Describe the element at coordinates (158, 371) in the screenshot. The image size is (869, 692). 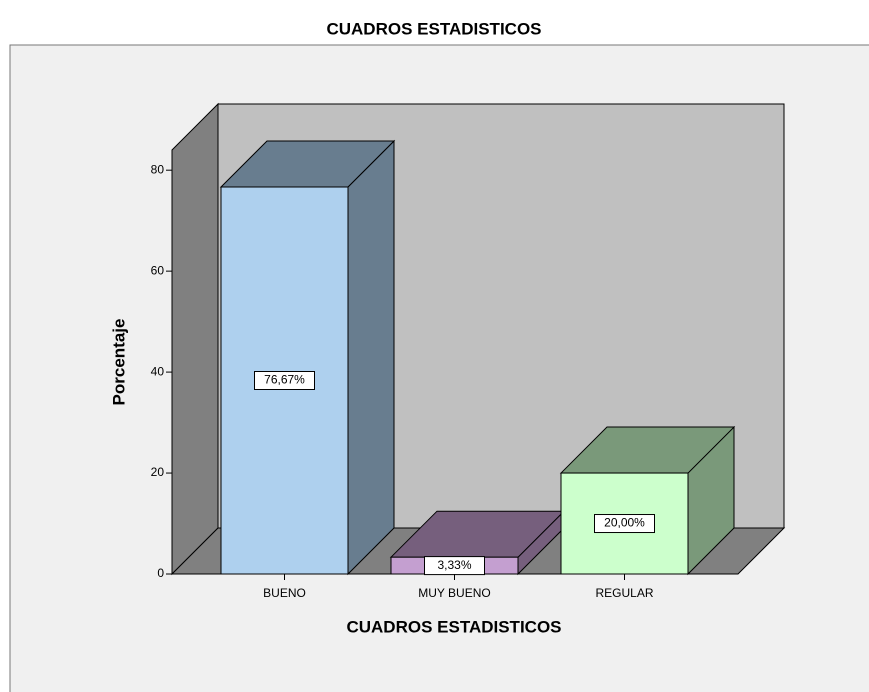
I see `y-tick-label: 40` at that location.